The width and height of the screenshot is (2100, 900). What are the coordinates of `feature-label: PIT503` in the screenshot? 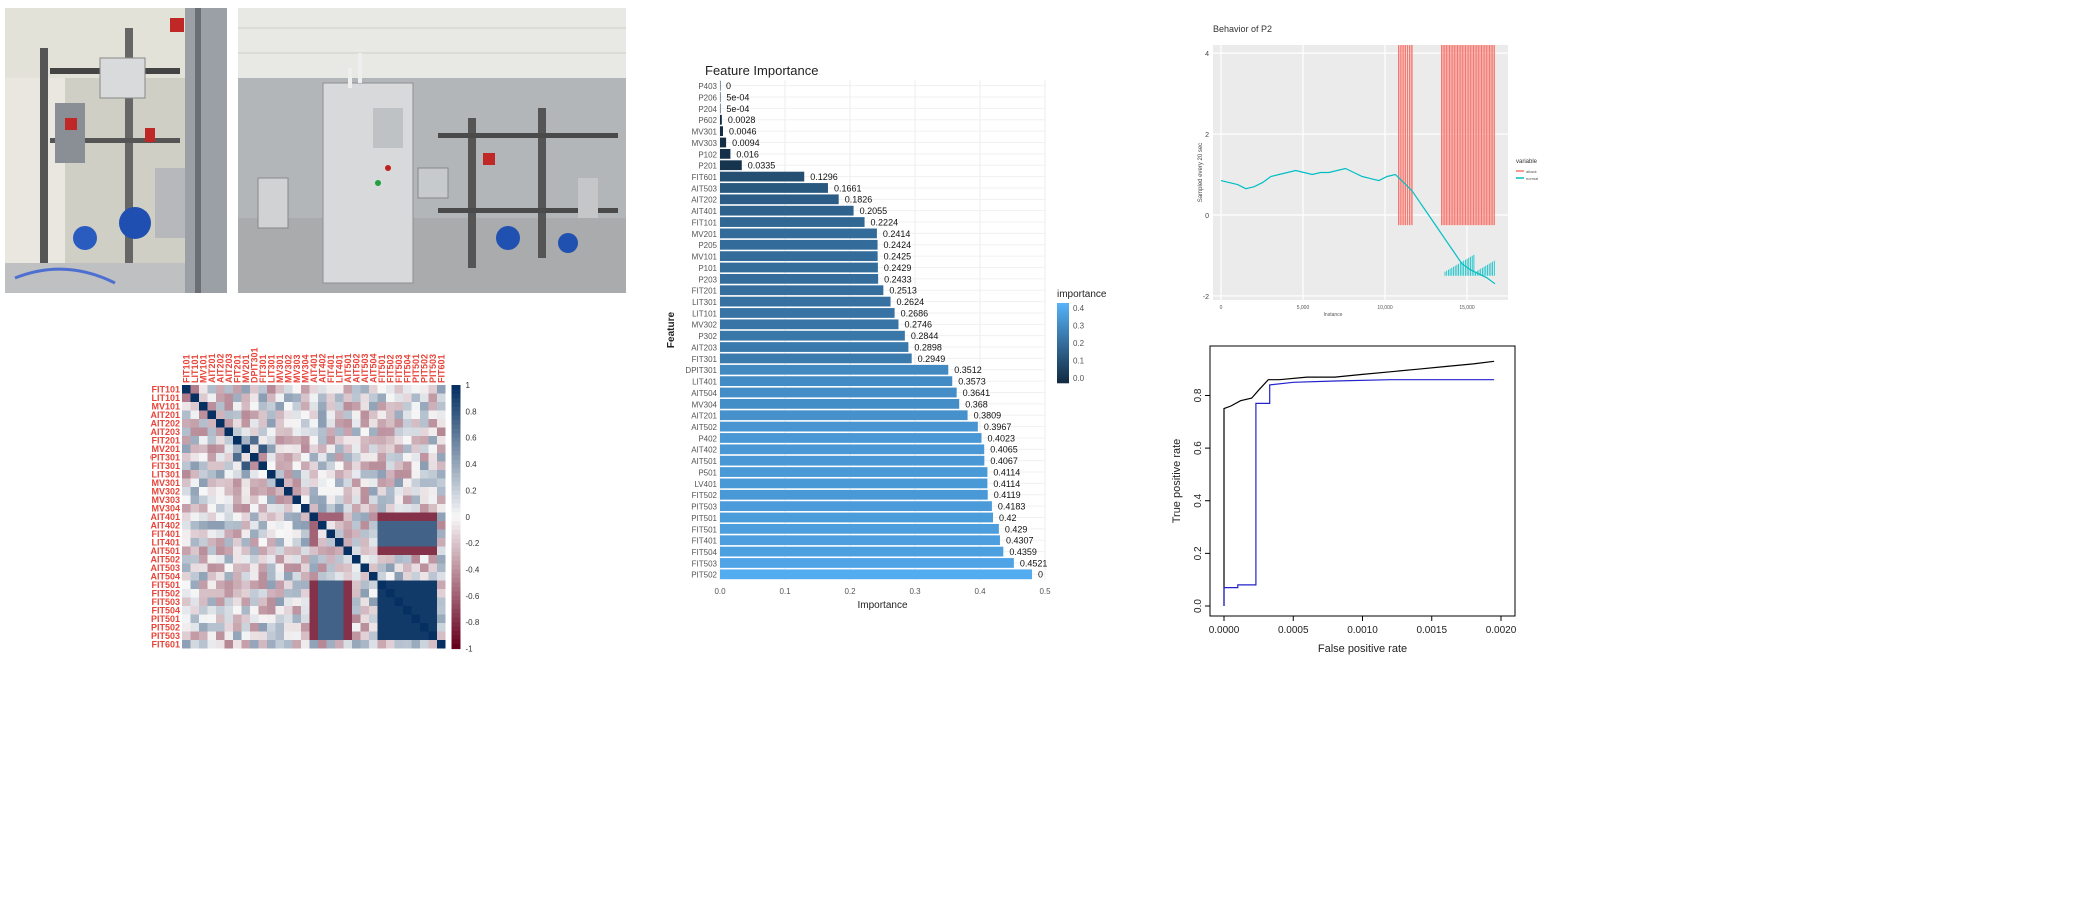 It's located at (704, 507).